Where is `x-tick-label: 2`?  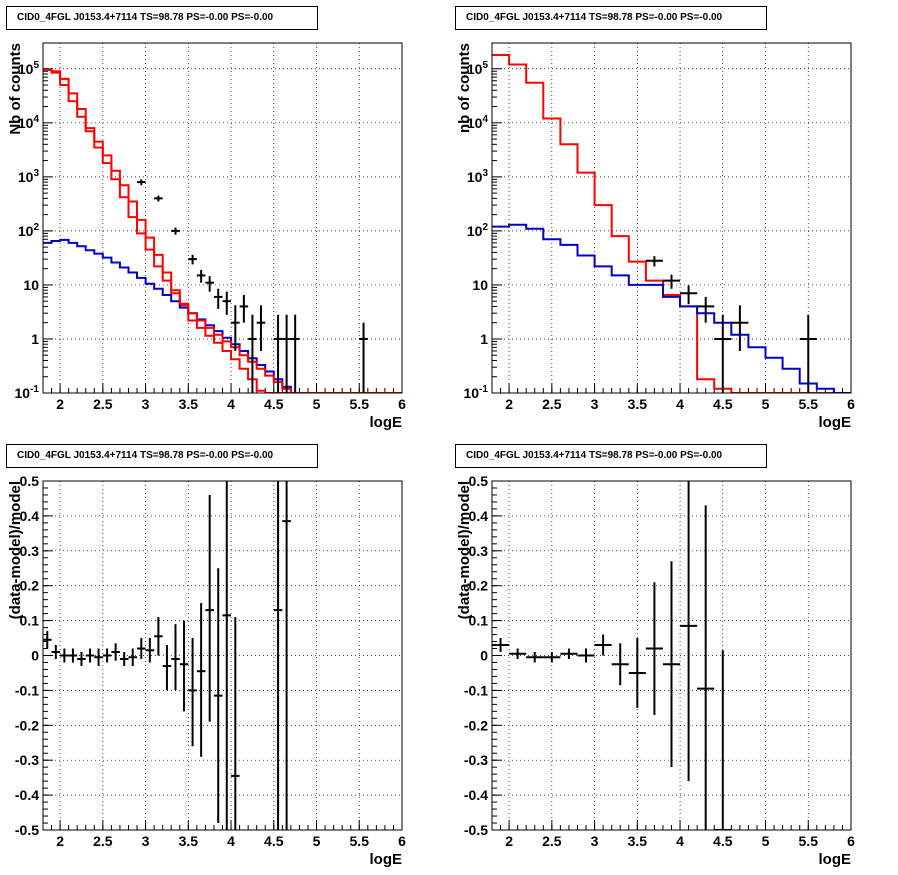
x-tick-label: 2 is located at coordinates (509, 841).